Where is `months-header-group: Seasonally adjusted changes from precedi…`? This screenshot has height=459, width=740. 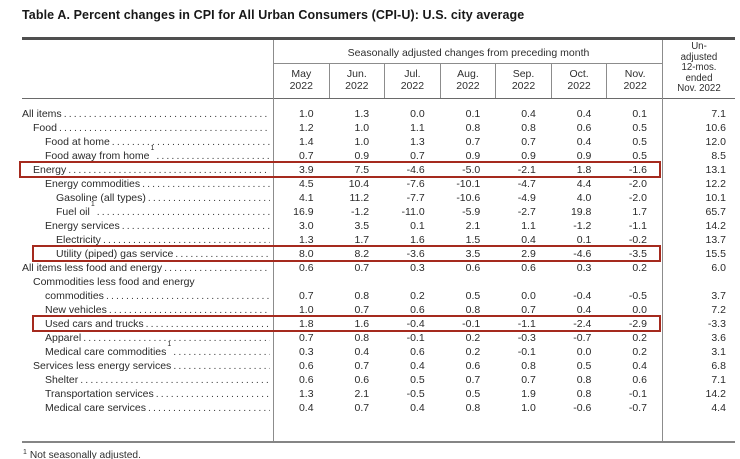
months-header-group: Seasonally adjusted changes from precedi… is located at coordinates (468, 69).